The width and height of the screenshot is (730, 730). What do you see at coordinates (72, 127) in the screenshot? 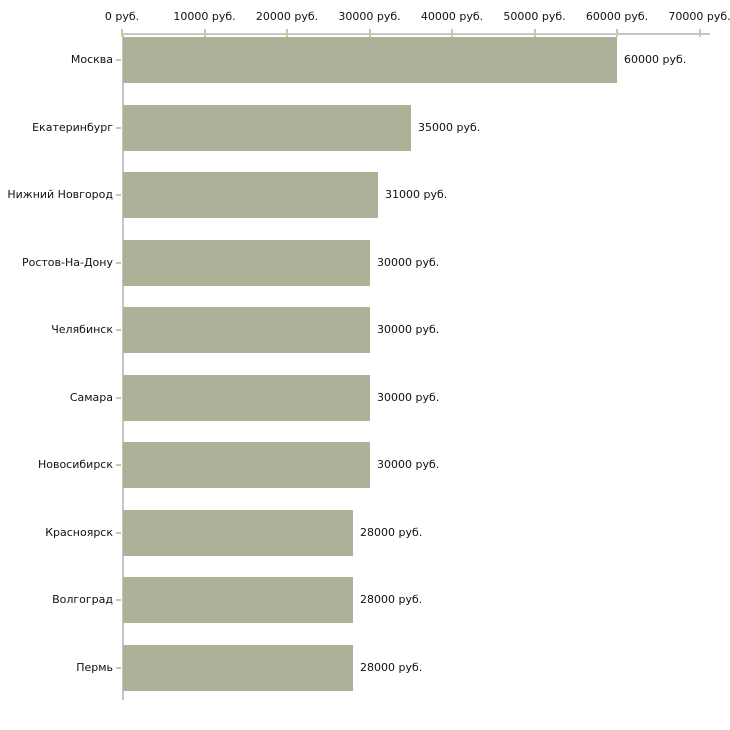
I see `category-label: Екатеринбург` at bounding box center [72, 127].